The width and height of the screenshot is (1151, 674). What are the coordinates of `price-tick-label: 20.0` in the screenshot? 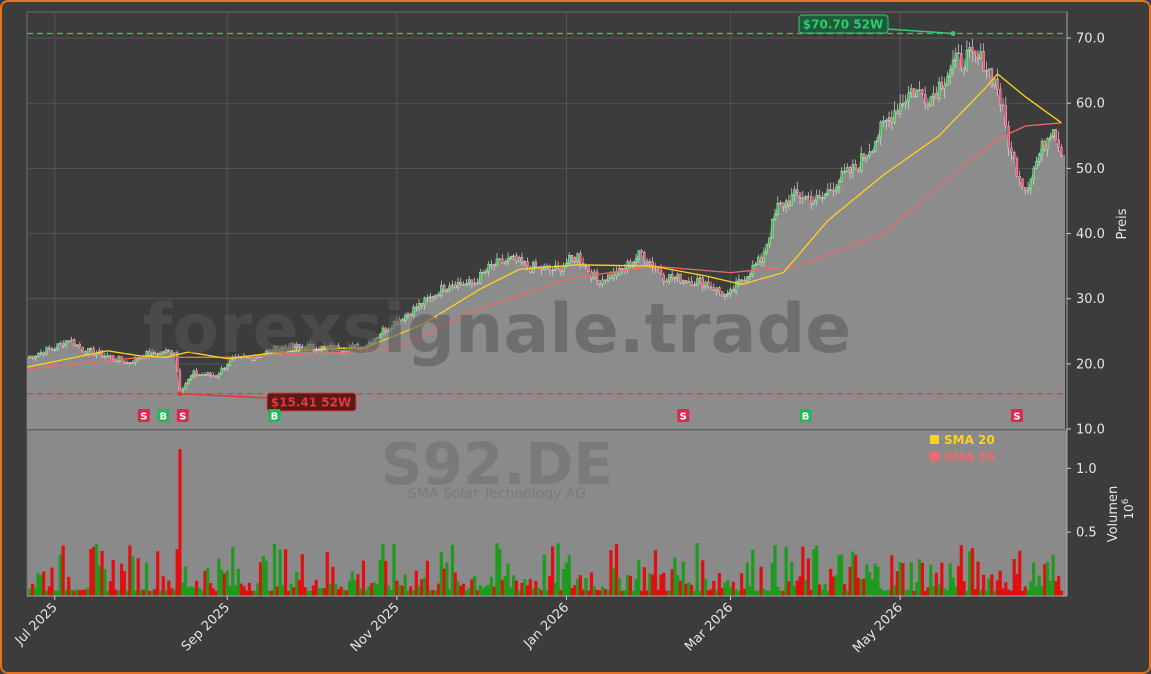 It's located at (1090, 364).